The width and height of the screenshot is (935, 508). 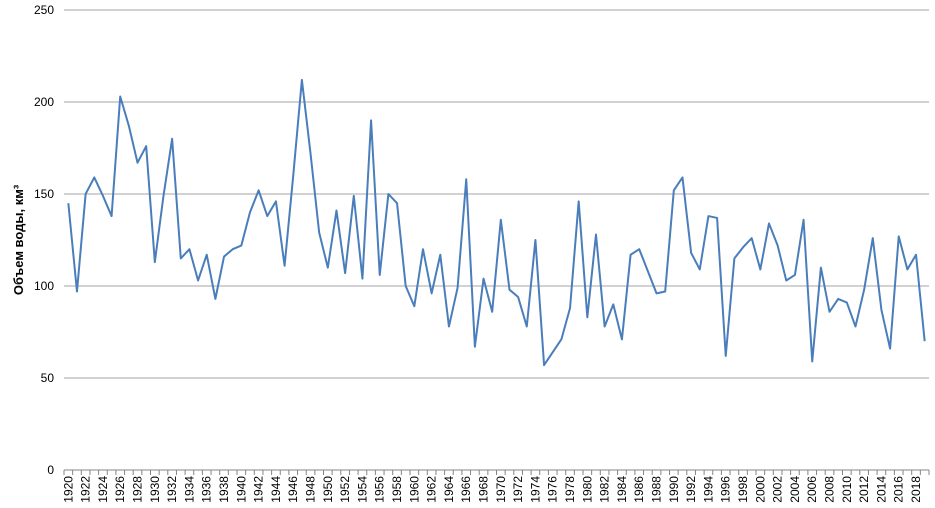 I want to click on x-tick-label: 1980, so click(x=587, y=489).